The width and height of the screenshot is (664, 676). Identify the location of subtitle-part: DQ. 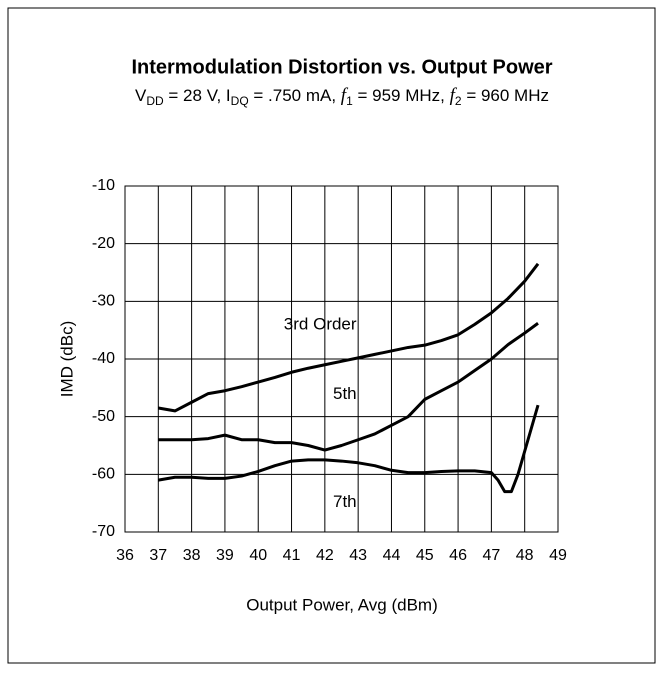
(240, 101).